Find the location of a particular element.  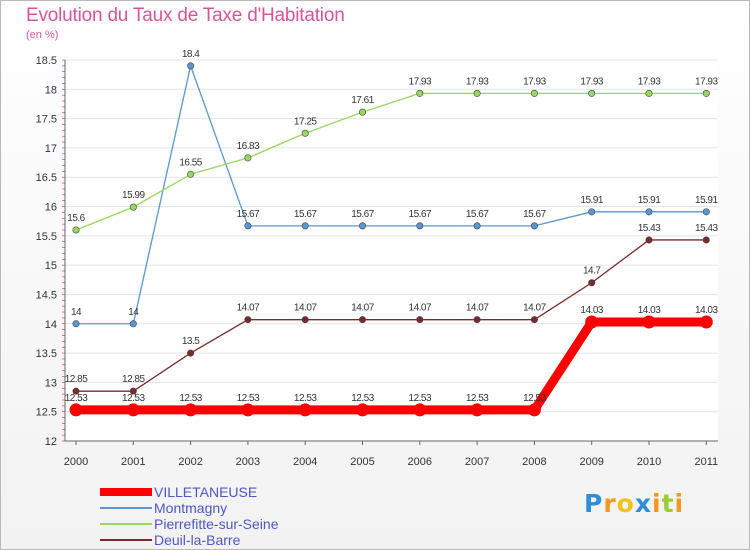

y-tick-label: 16.5 is located at coordinates (46, 178).